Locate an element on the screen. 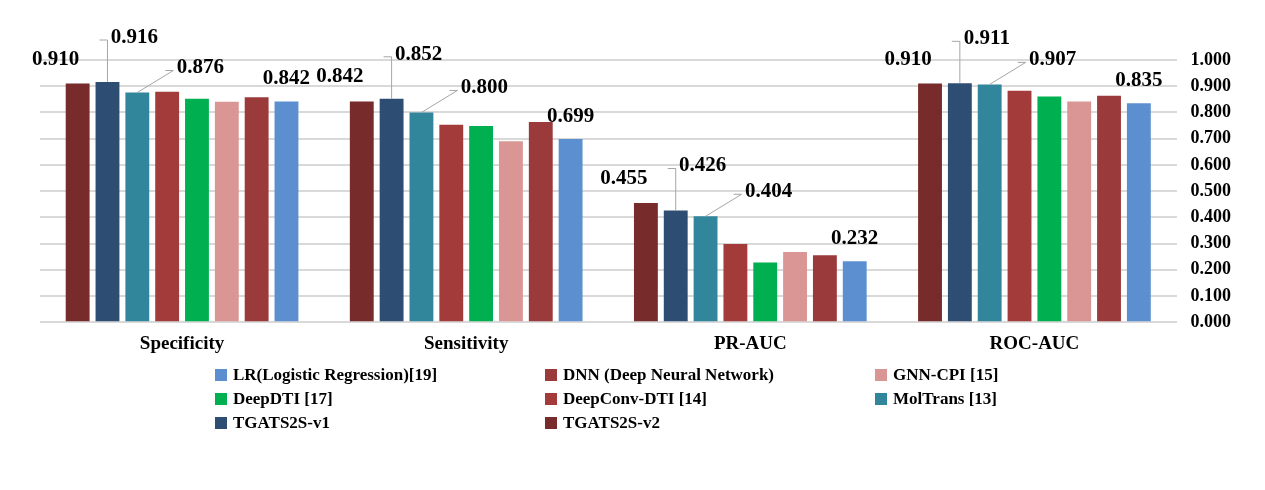 The height and width of the screenshot is (490, 1265). data-label: 0.916 is located at coordinates (134, 35).